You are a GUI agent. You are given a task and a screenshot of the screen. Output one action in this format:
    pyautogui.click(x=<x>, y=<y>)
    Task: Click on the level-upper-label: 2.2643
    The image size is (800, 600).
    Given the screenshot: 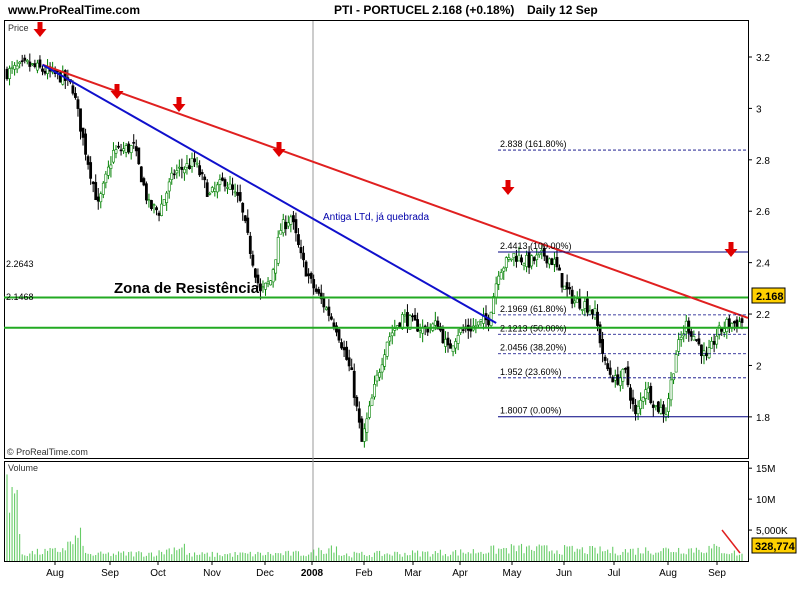 What is the action you would take?
    pyautogui.click(x=20, y=264)
    